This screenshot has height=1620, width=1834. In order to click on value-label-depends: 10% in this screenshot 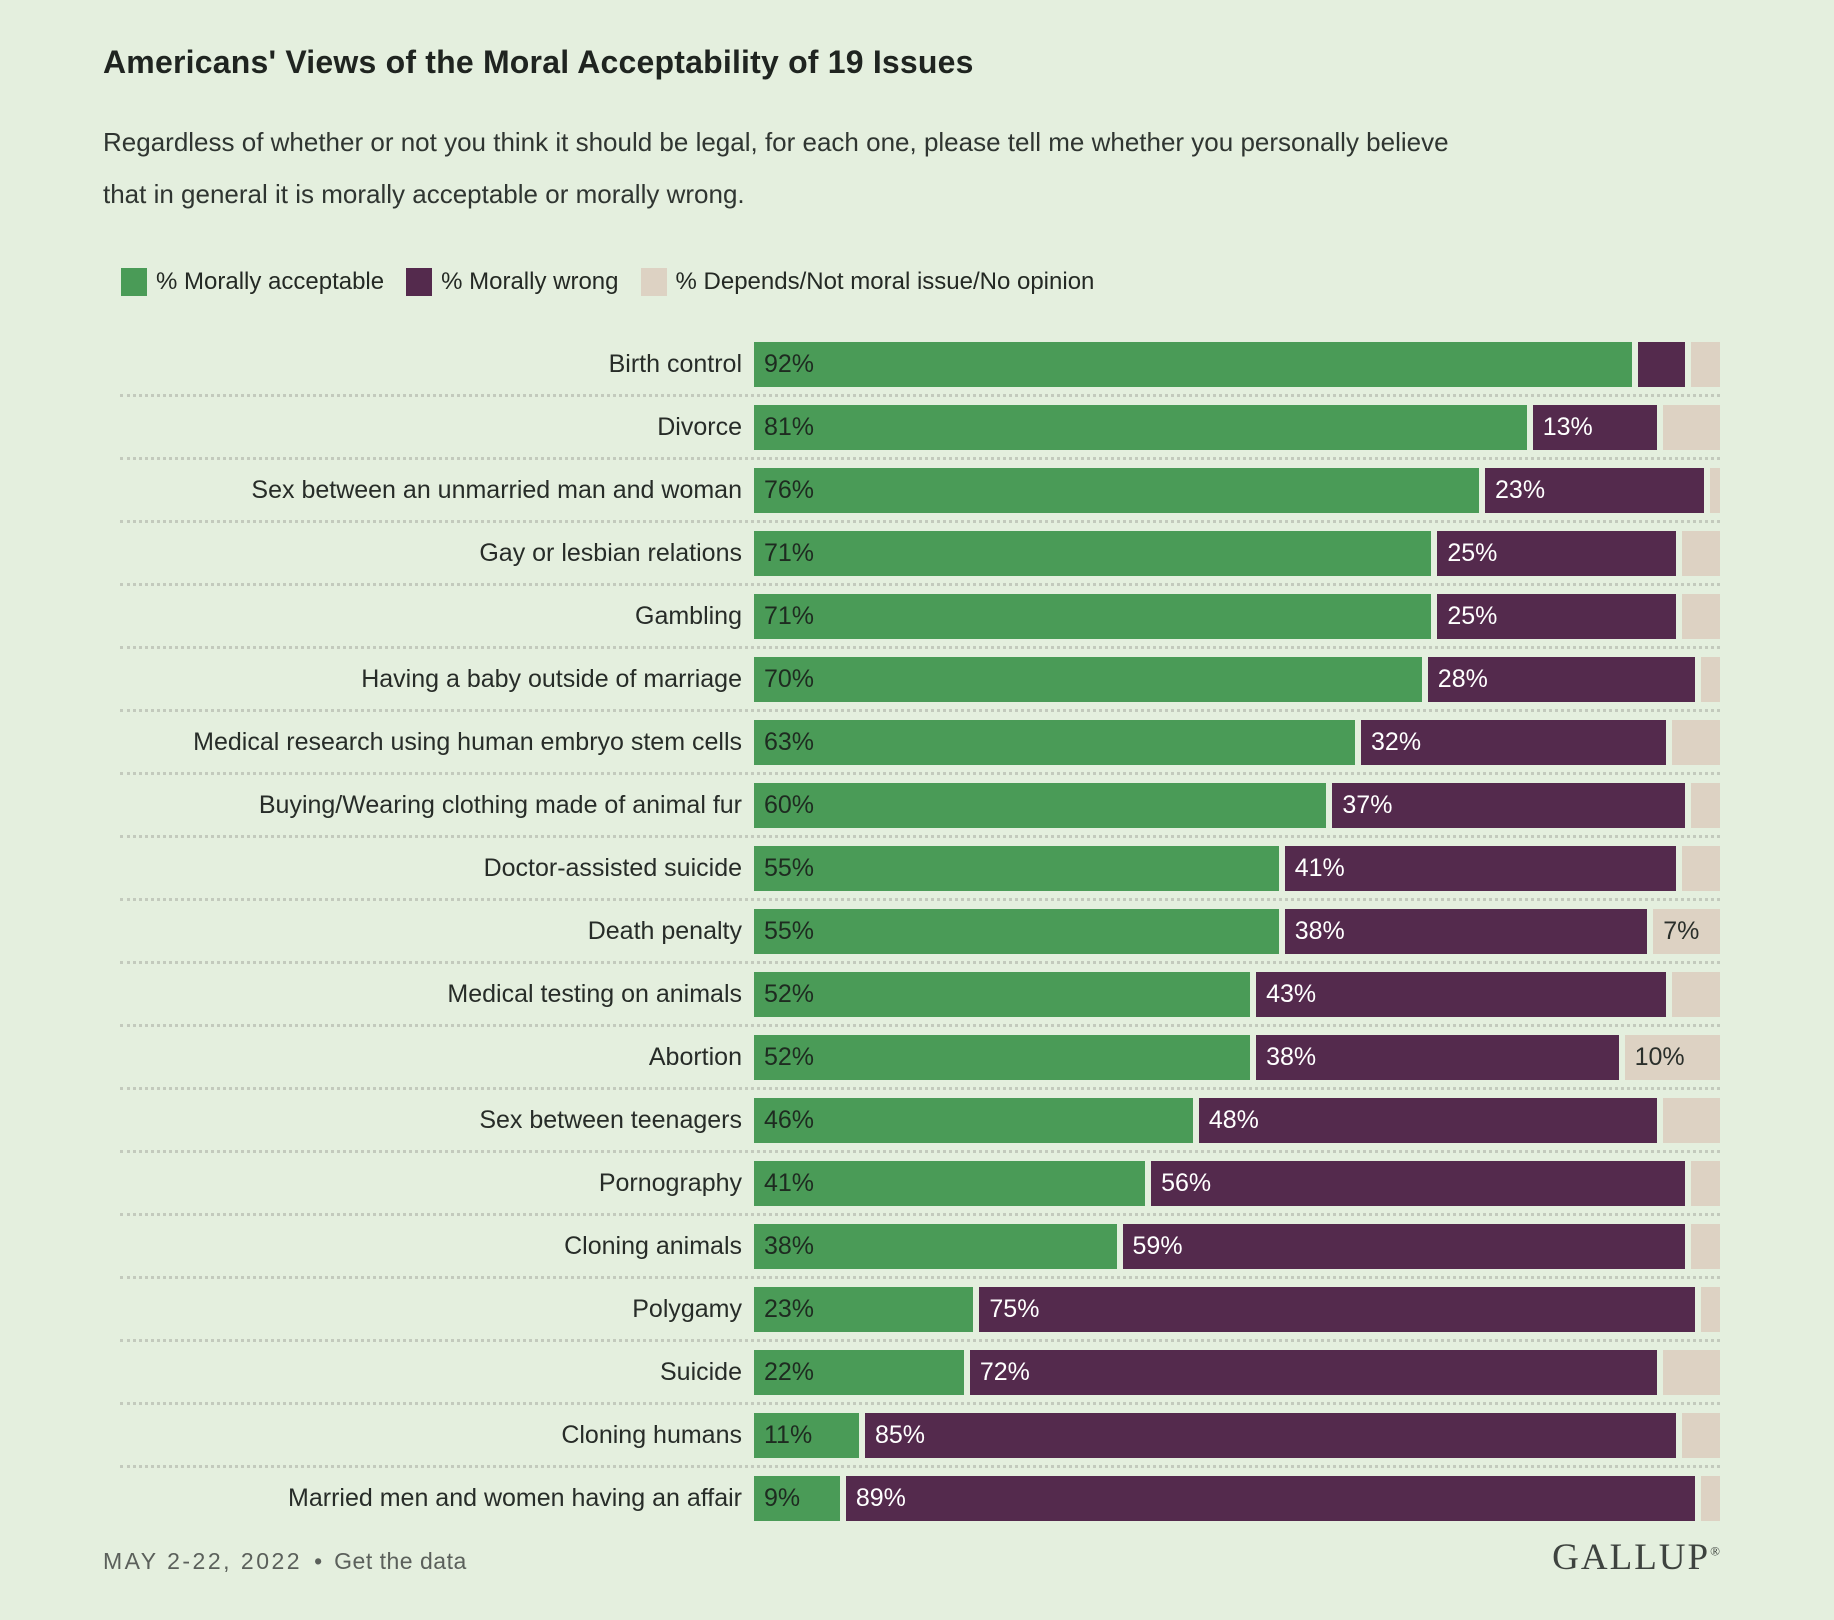, I will do `click(1659, 1056)`.